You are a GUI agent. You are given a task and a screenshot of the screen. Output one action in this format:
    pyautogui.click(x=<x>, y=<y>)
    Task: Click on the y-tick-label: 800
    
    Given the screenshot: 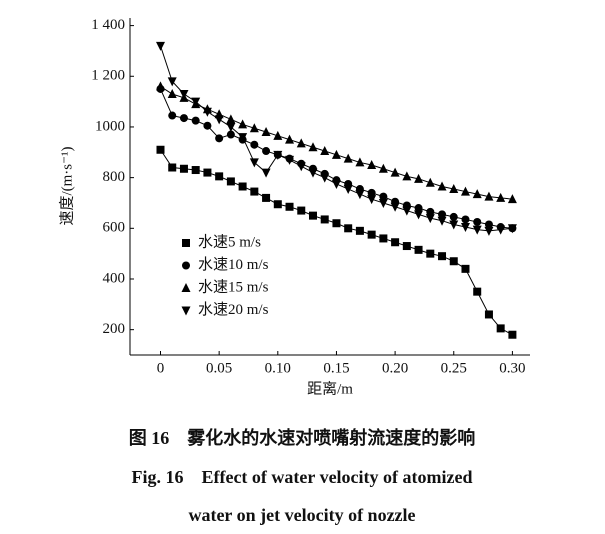 What is the action you would take?
    pyautogui.click(x=114, y=177)
    